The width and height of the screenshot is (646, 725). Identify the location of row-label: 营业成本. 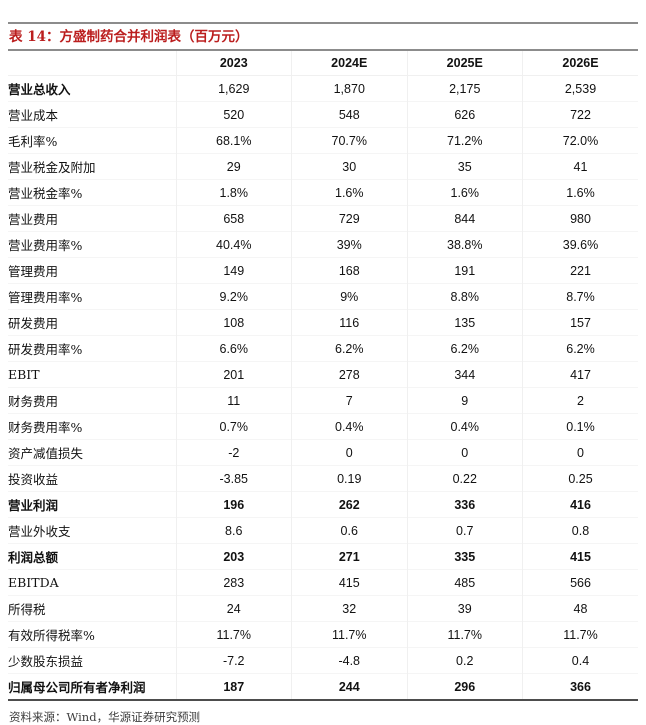
(33, 115).